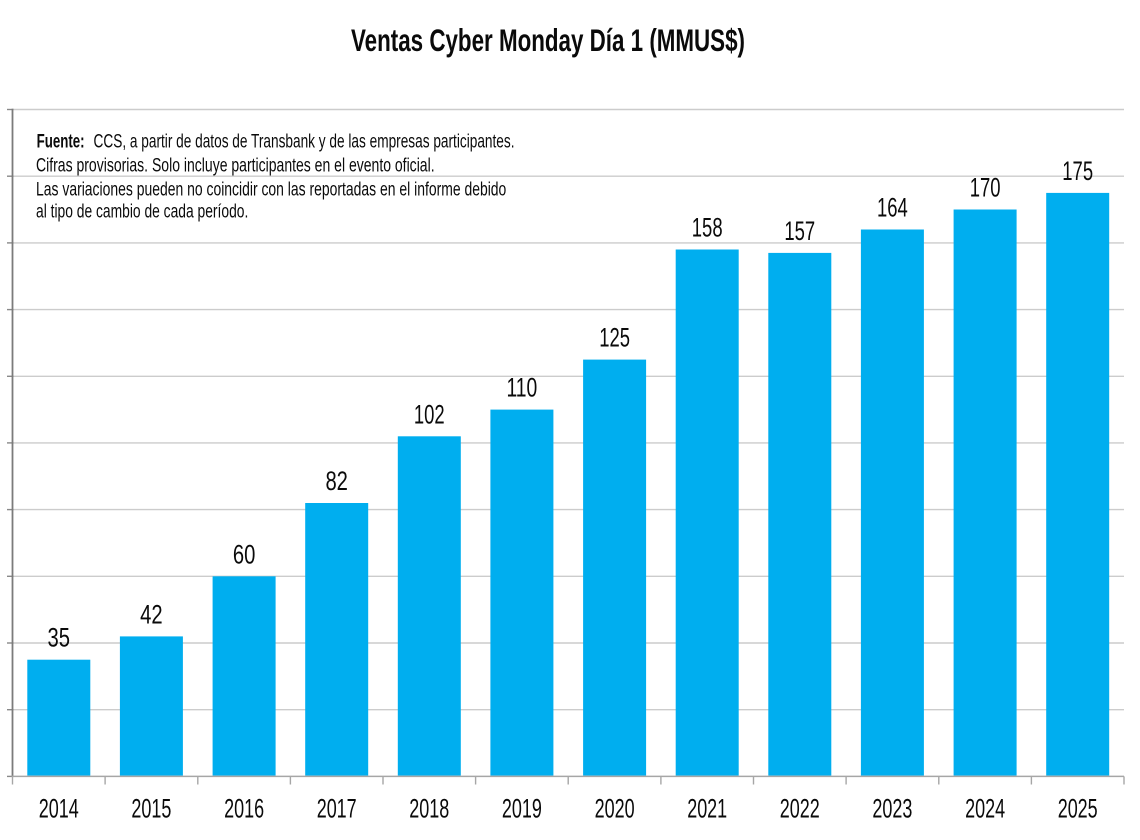  I want to click on svg-text: 2023, so click(892, 809).